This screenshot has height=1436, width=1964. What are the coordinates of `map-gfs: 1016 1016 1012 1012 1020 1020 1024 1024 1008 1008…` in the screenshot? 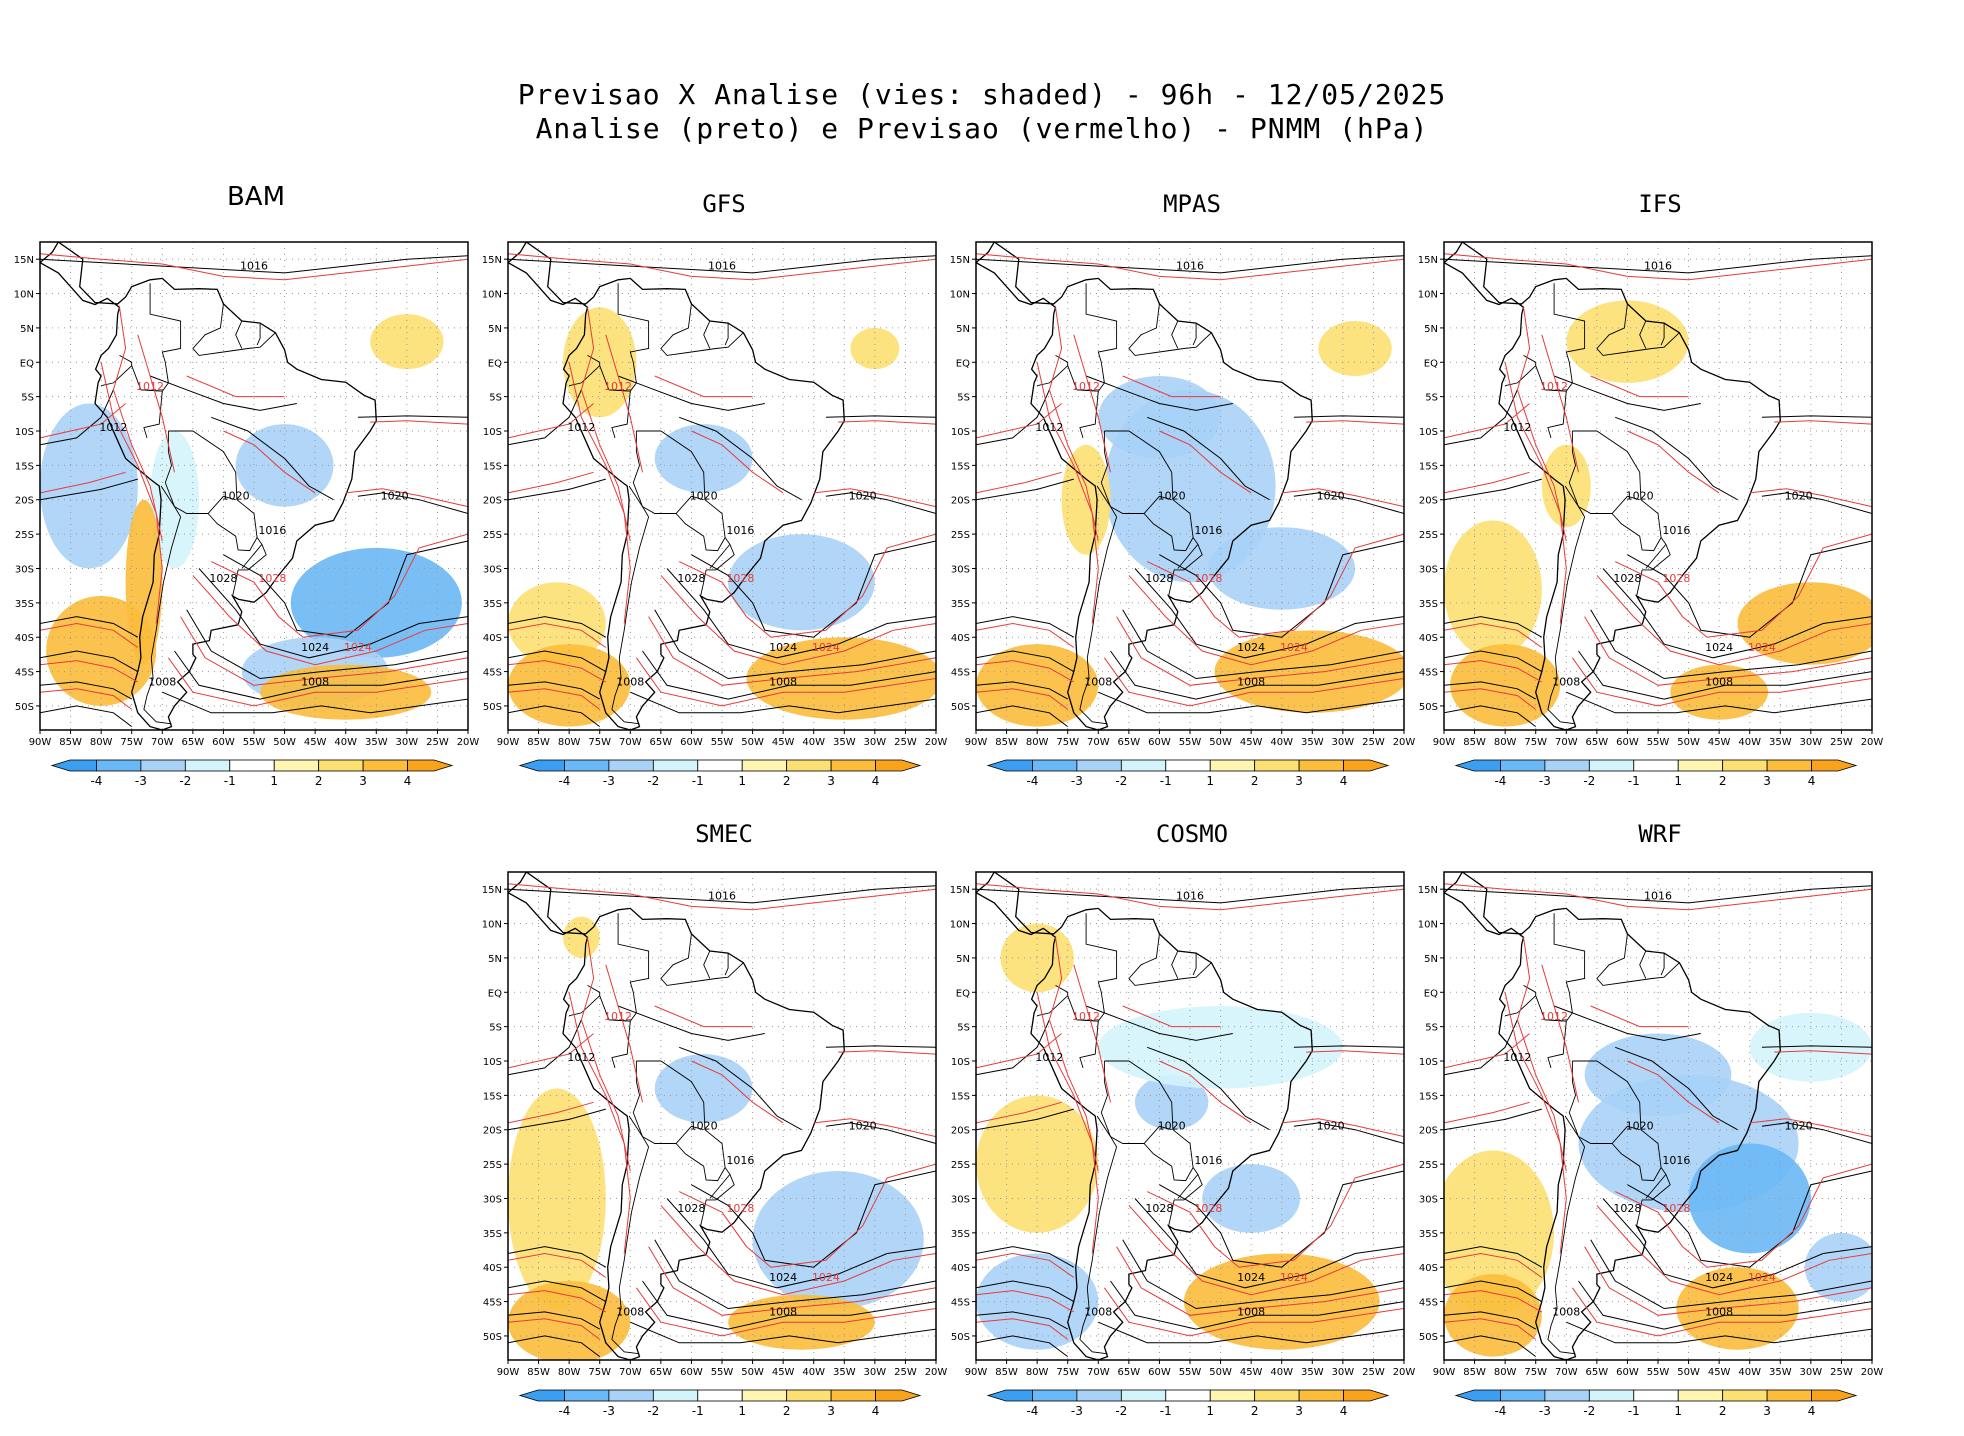 It's located at (714, 514).